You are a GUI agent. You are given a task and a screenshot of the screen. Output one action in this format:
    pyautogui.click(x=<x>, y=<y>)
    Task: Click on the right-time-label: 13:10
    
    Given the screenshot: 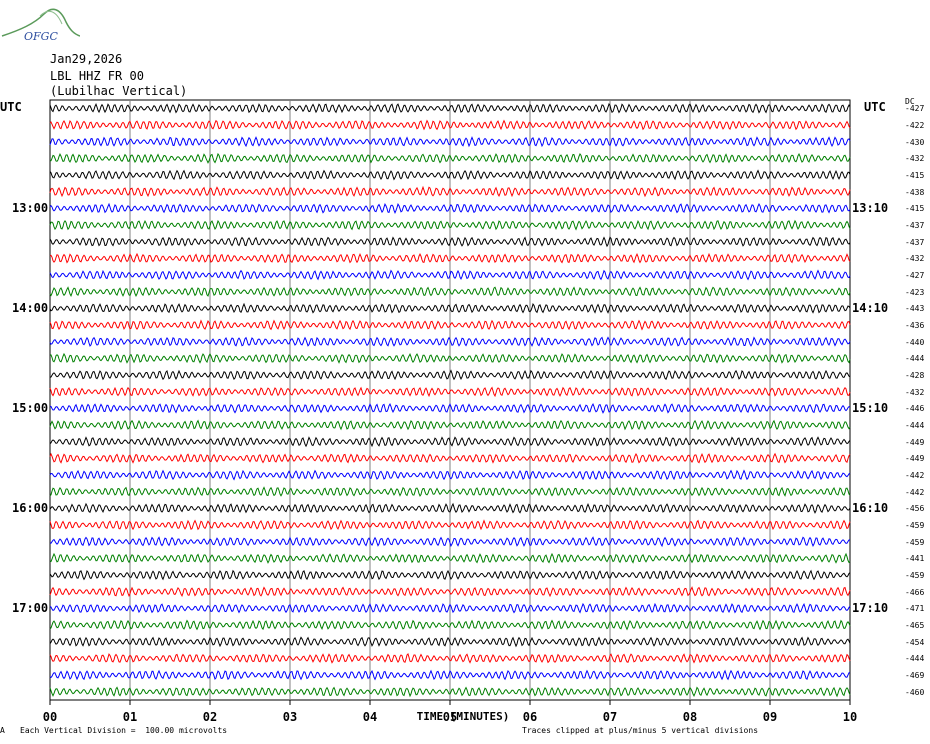 What is the action you would take?
    pyautogui.click(x=870, y=208)
    